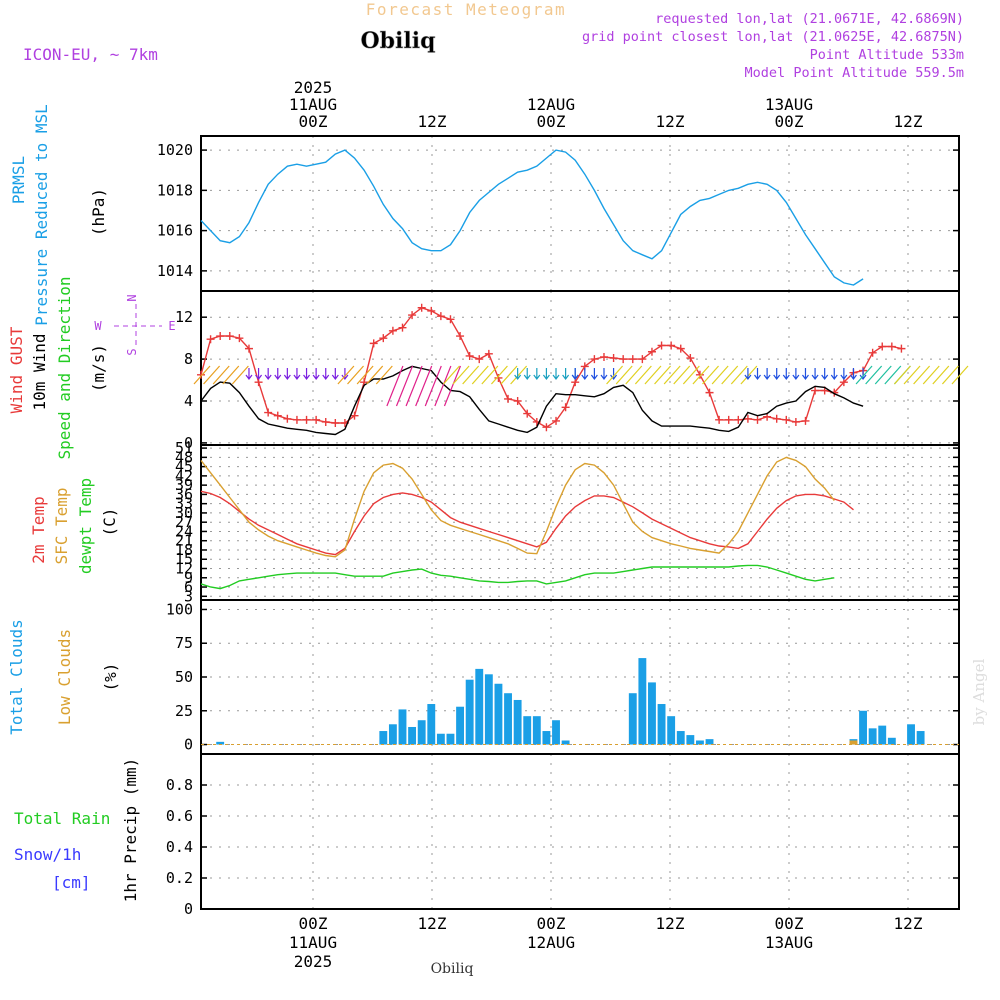 The image size is (1000, 1000). Describe the element at coordinates (175, 190) in the screenshot. I see `y-tick-label: 1018` at that location.